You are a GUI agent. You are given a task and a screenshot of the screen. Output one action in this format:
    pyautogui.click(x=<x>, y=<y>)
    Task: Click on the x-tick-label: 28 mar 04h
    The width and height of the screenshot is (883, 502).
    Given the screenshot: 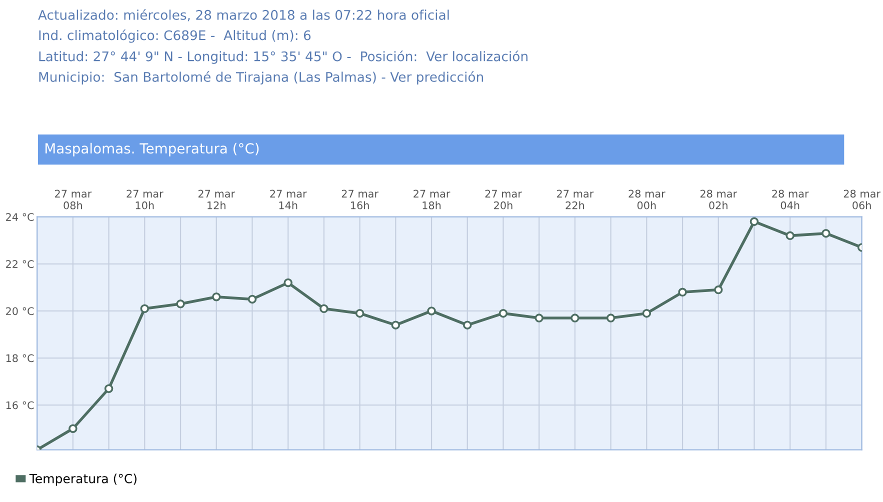 What is the action you would take?
    pyautogui.click(x=790, y=200)
    